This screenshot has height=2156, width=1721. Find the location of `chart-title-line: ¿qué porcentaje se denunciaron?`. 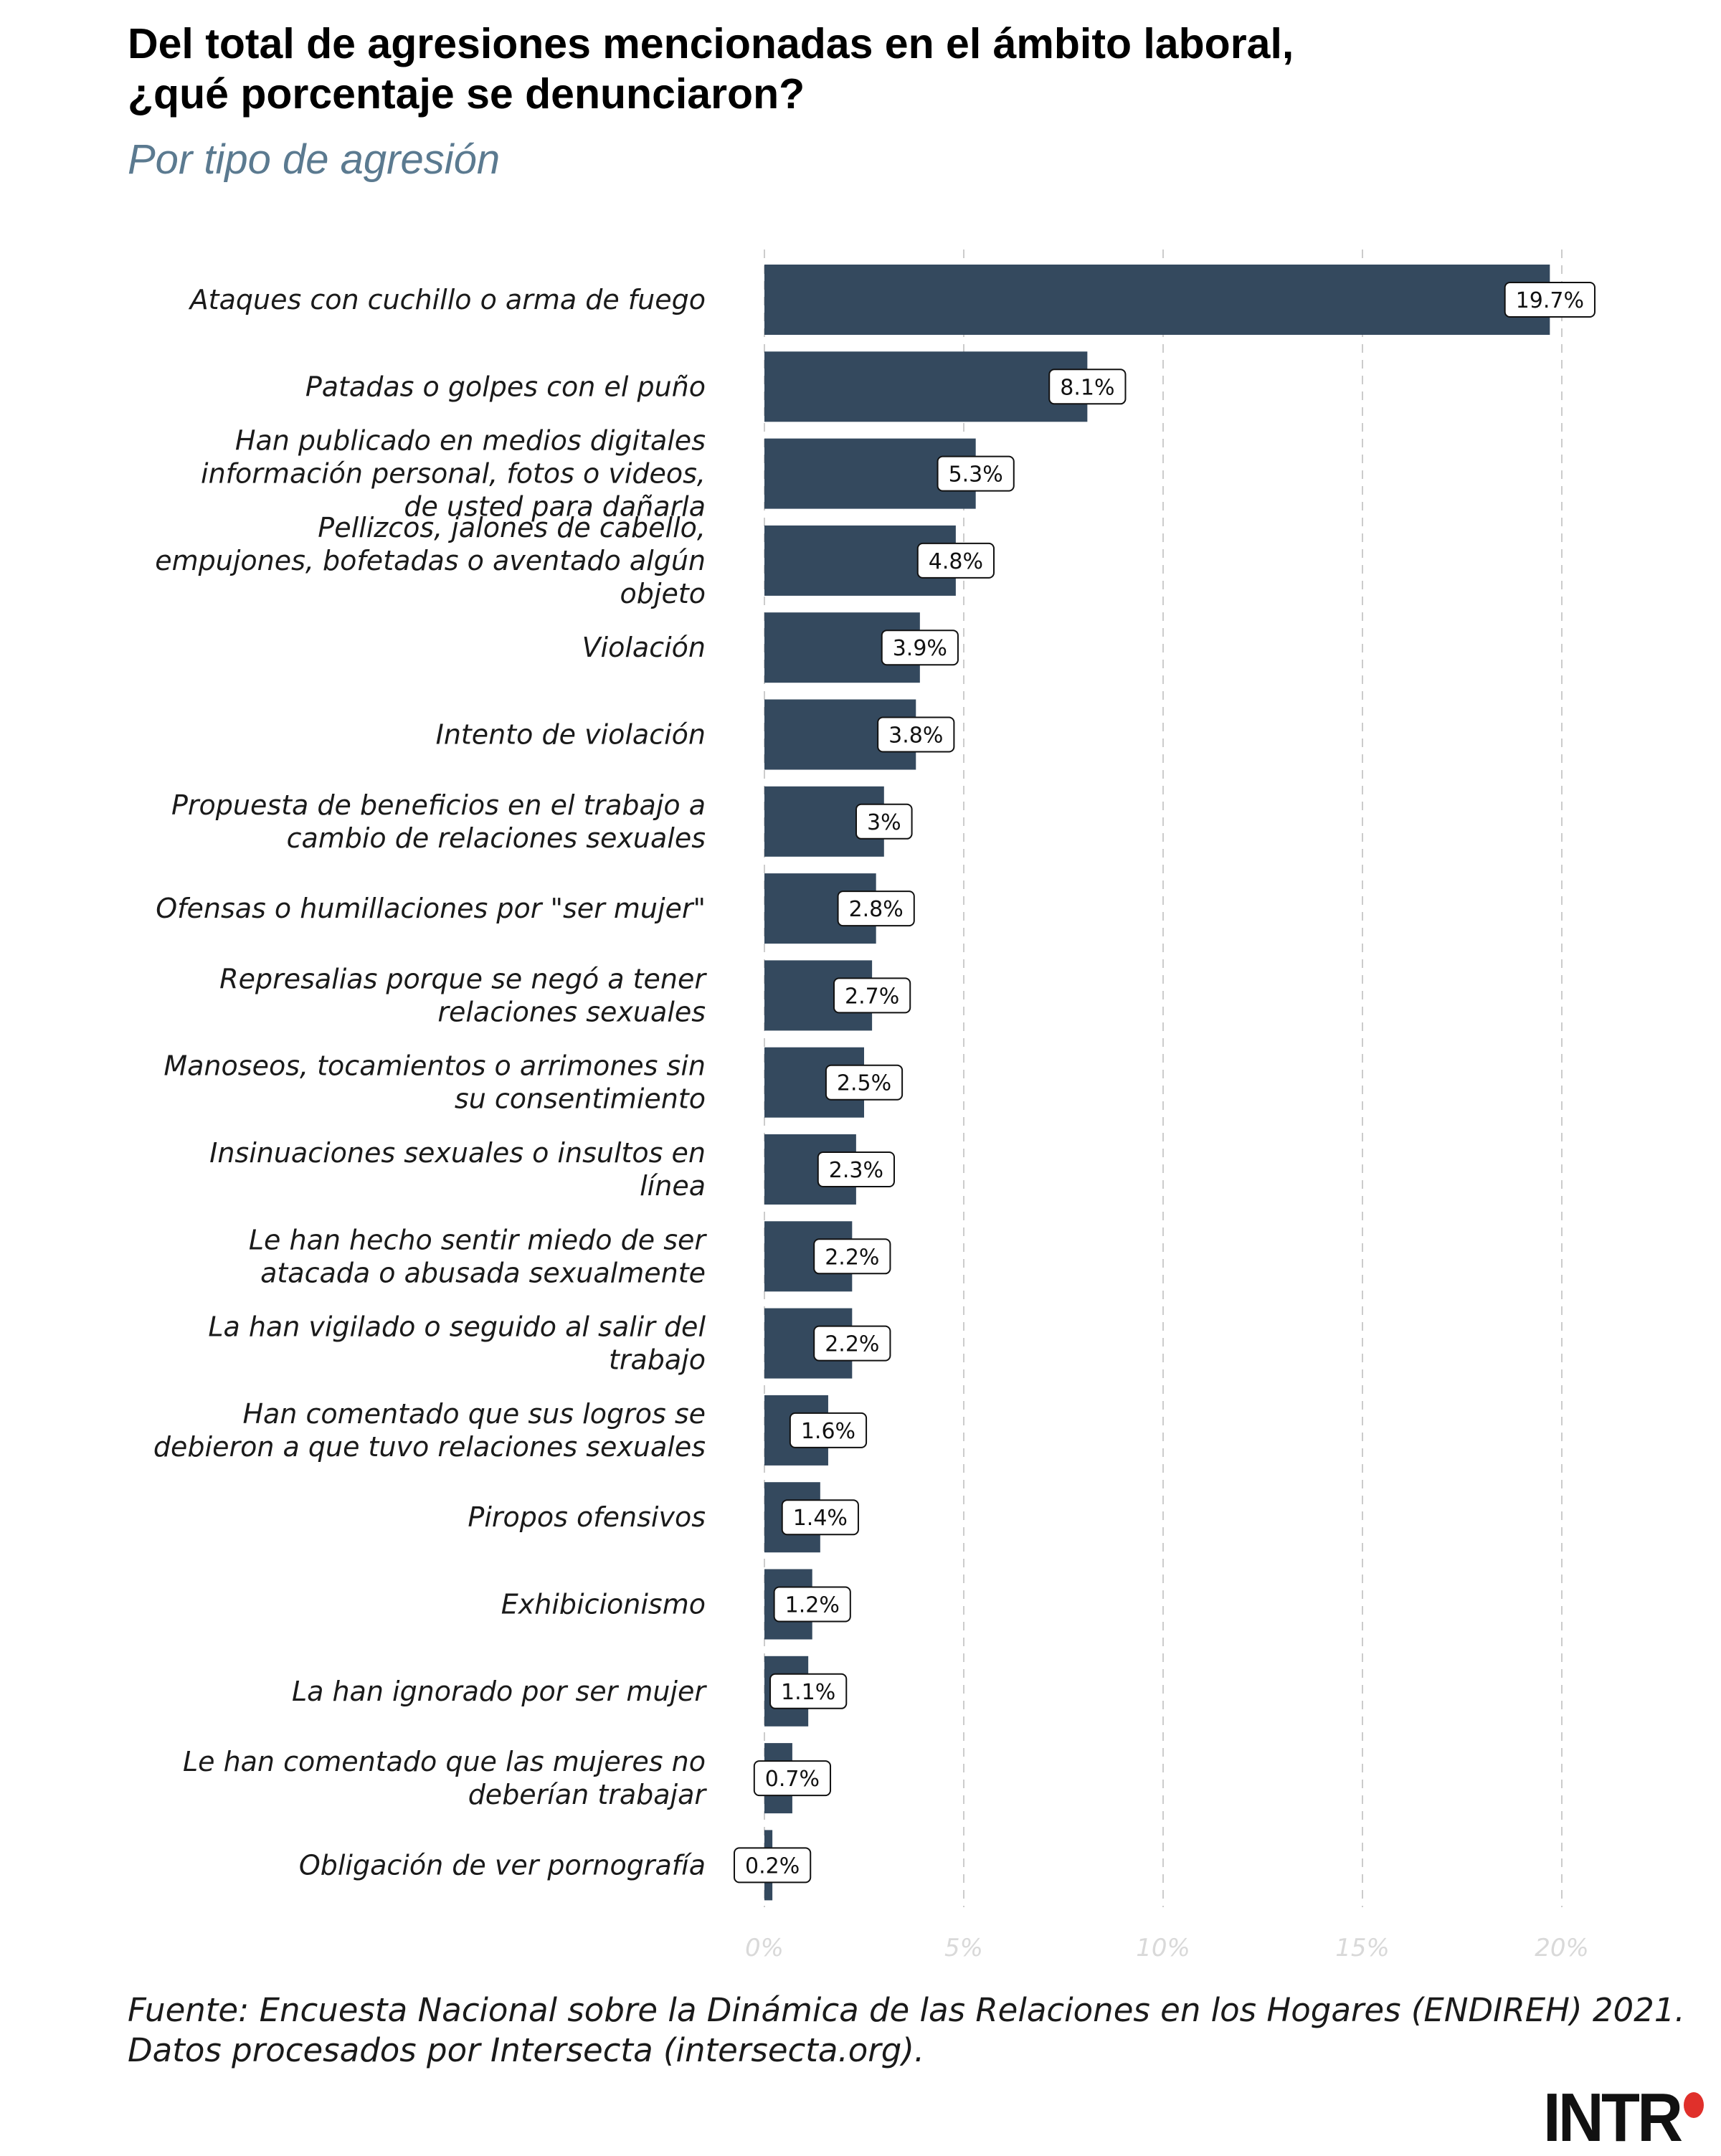

chart-title-line: ¿qué porcentaje se denunciaron? is located at coordinates (466, 94).